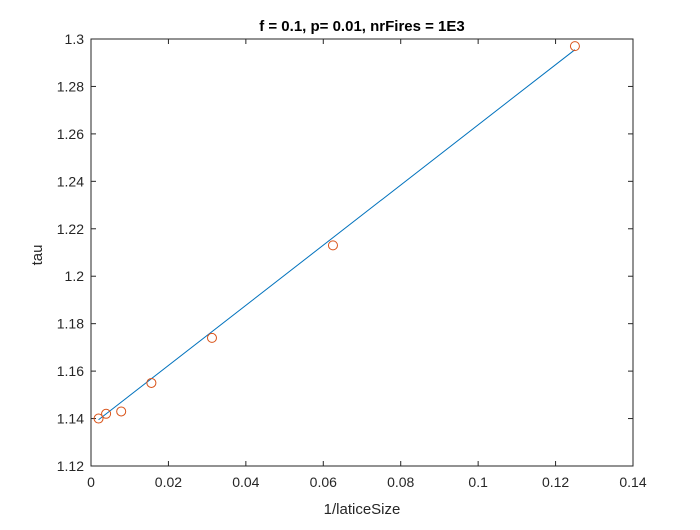  Describe the element at coordinates (70, 86) in the screenshot. I see `y-tick-label: 1.28` at that location.